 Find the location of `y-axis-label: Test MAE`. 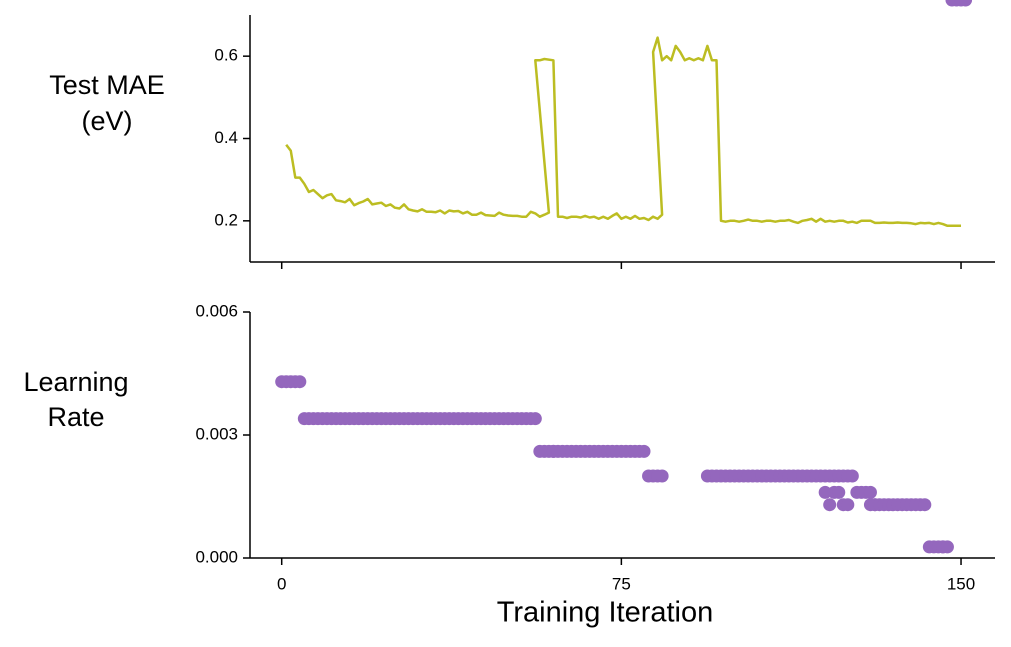

y-axis-label: Test MAE is located at coordinates (107, 85).